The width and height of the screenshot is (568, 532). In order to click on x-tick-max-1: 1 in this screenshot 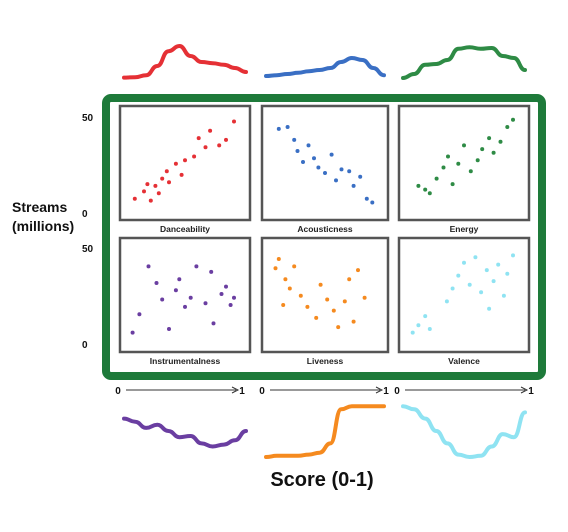, I will do `click(386, 391)`.